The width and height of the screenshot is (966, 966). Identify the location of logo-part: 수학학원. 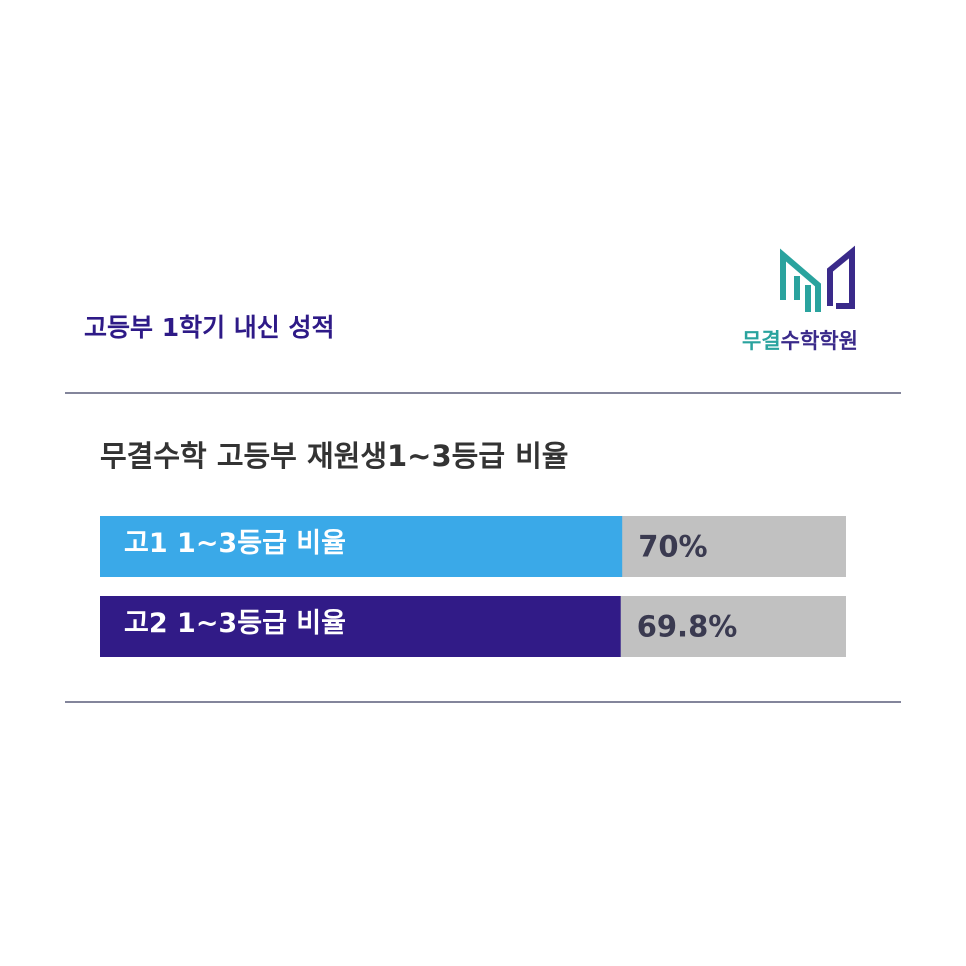
(819, 341).